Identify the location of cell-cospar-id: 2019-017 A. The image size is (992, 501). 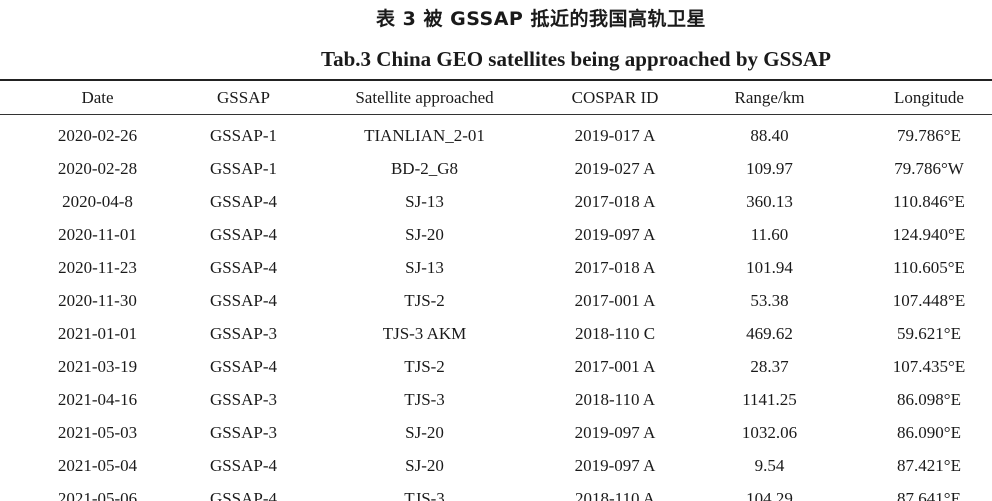
(615, 135).